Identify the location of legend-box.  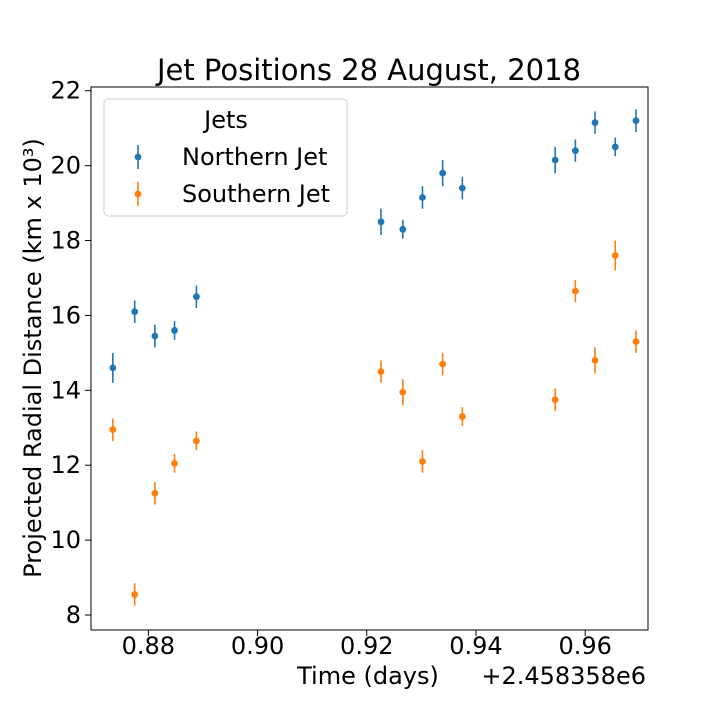
(225, 157).